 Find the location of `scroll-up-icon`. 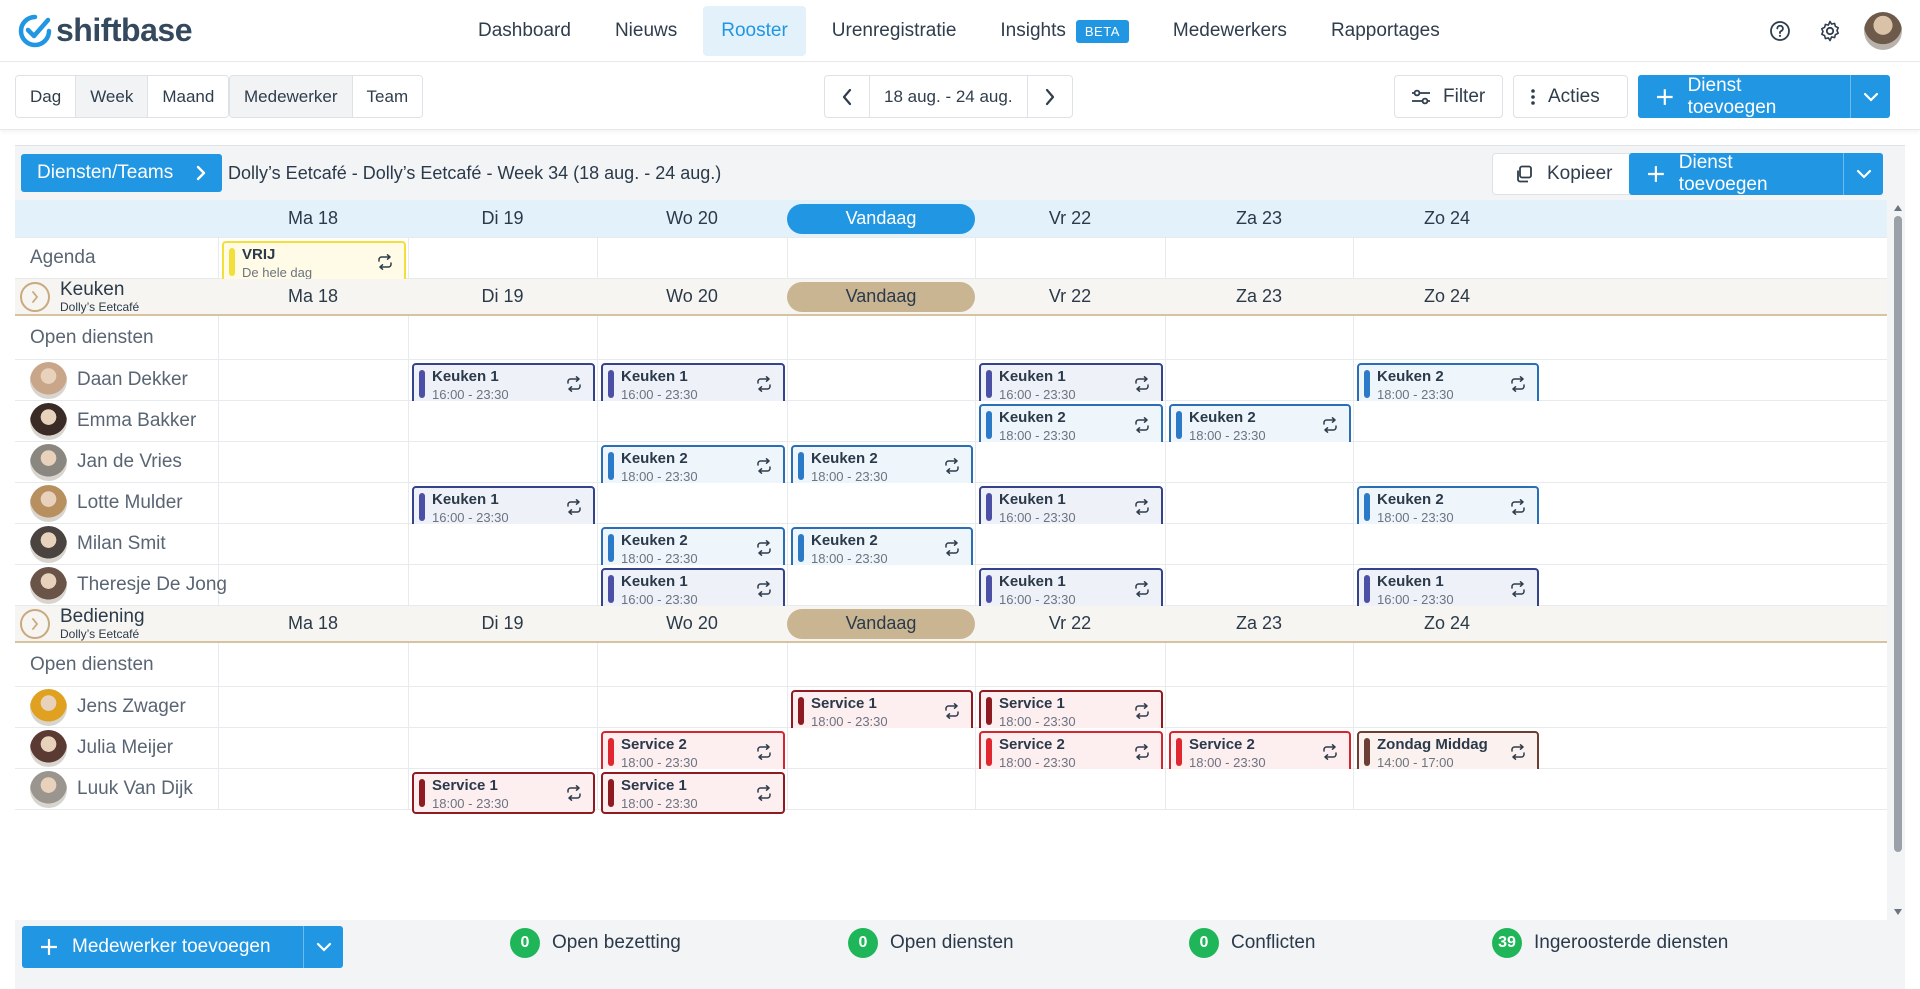

scroll-up-icon is located at coordinates (1898, 208).